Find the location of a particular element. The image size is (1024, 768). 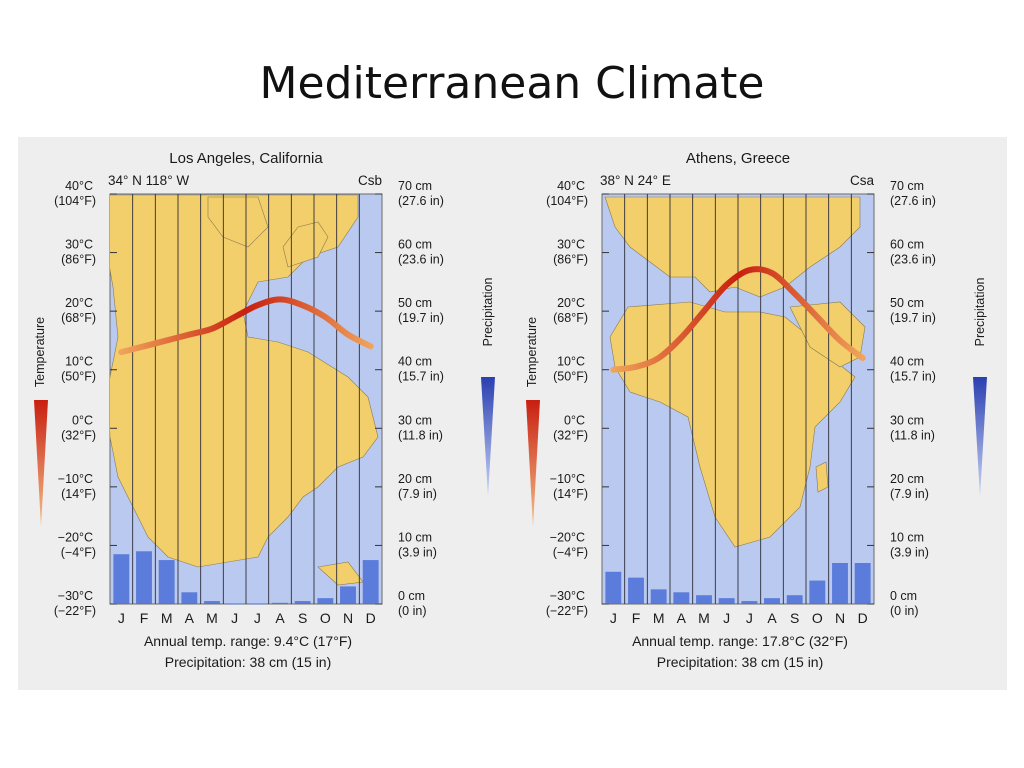

precip-tick-cm-label: 0 cm is located at coordinates (903, 596).